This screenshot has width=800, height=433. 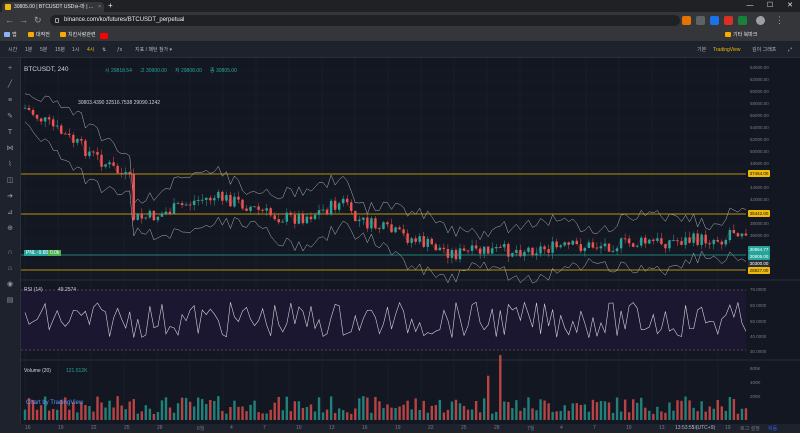 What do you see at coordinates (10, 252) in the screenshot?
I see `magnet-icon: ∩` at bounding box center [10, 252].